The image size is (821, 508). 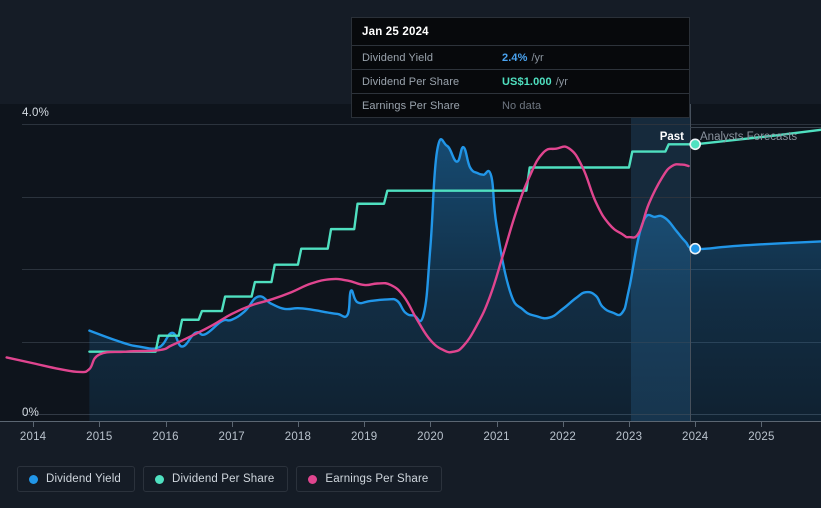 What do you see at coordinates (430, 437) in the screenshot?
I see `x-axis-tick-label: 2020` at bounding box center [430, 437].